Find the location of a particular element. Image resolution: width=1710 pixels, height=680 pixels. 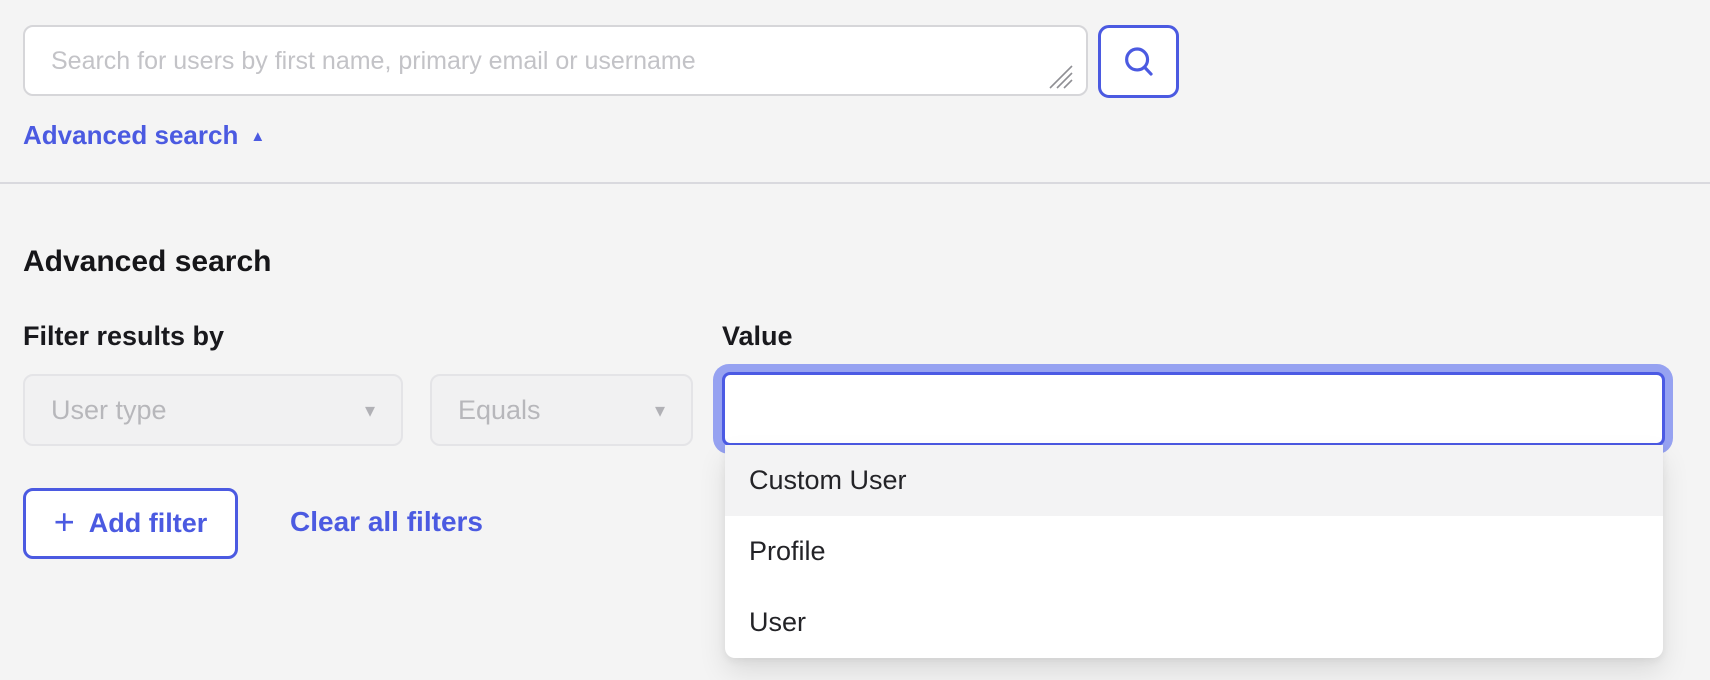

advanced-search-title: Advanced search is located at coordinates (147, 261).